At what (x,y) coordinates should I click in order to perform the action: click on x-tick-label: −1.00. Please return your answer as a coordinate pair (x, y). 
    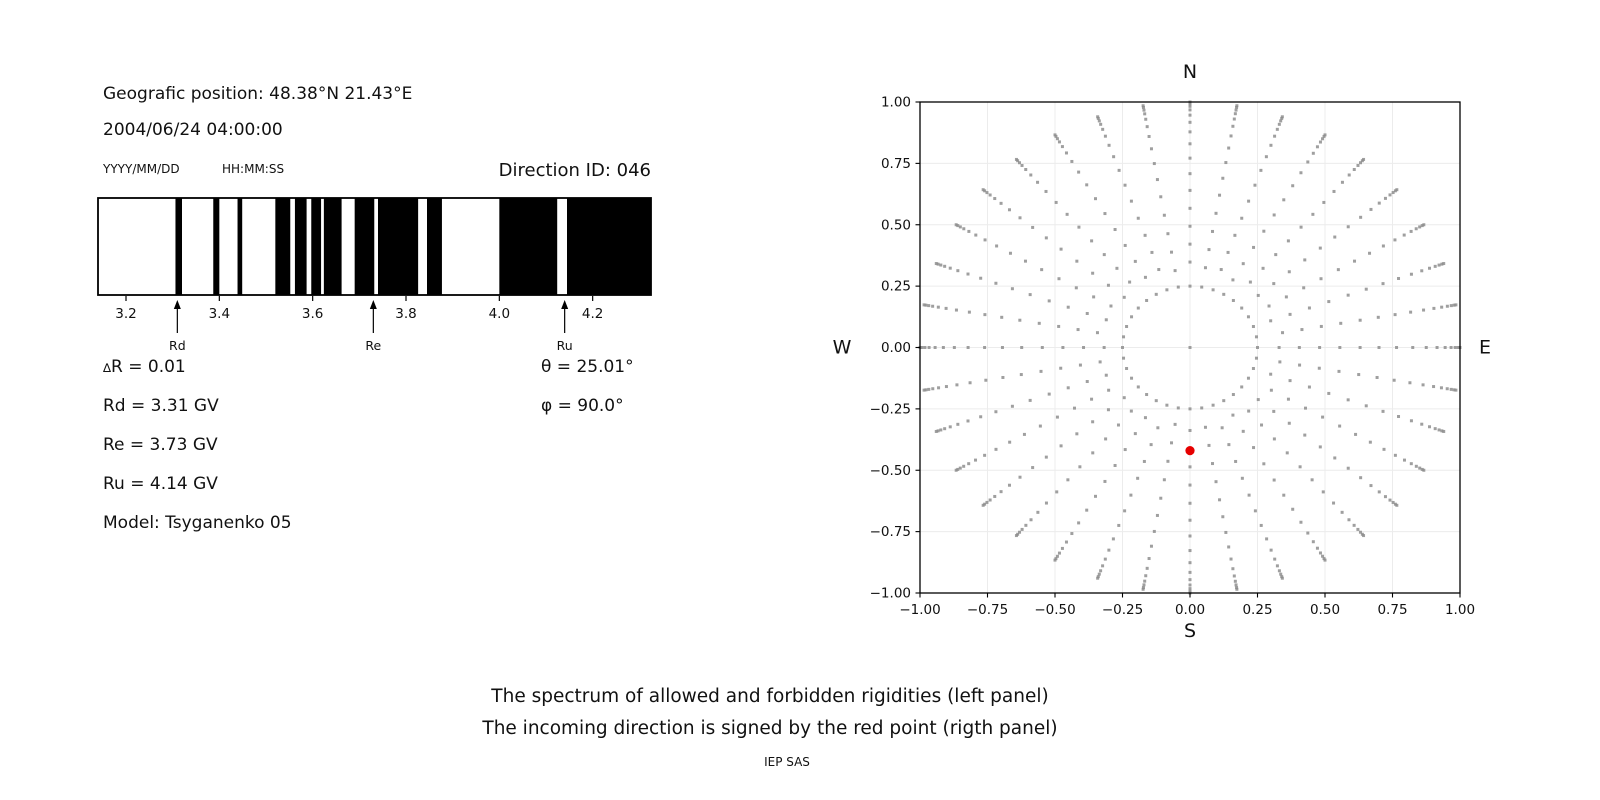
    Looking at the image, I should click on (919, 610).